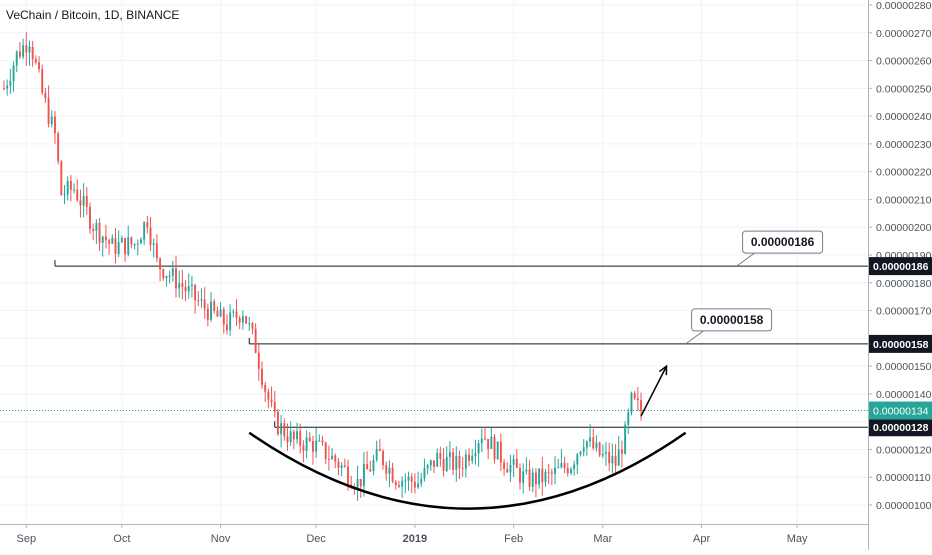 Image resolution: width=932 pixels, height=555 pixels. Describe the element at coordinates (904, 506) in the screenshot. I see `price-tick-label: 0.00000100` at that location.